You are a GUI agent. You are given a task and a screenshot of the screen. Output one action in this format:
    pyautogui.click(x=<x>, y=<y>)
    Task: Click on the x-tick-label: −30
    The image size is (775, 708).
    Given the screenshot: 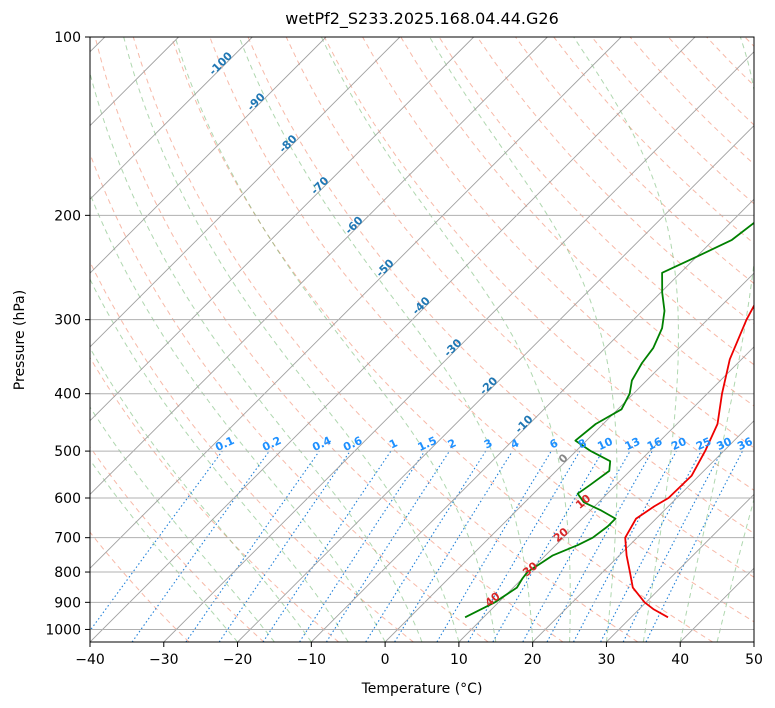 What is the action you would take?
    pyautogui.click(x=164, y=660)
    